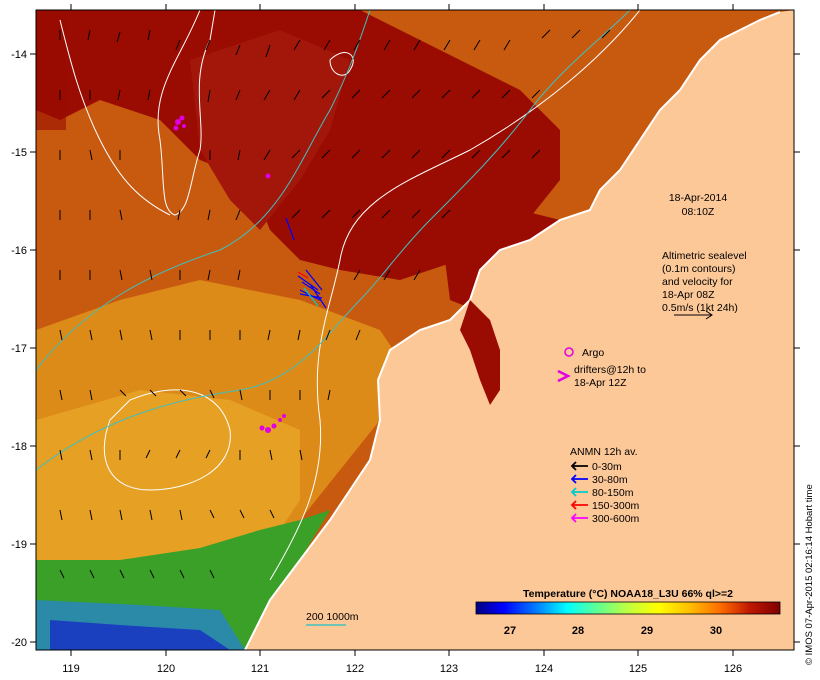 This screenshot has width=820, height=680. I want to click on argo-legend: Argo, so click(584, 353).